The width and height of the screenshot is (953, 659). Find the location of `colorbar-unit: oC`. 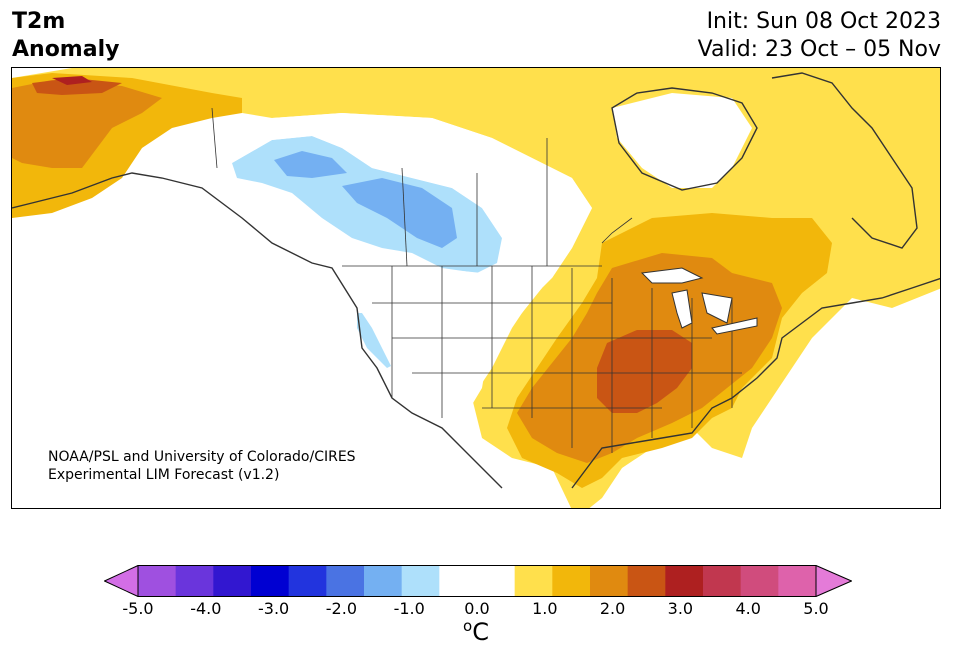

colorbar-unit: oC is located at coordinates (476, 631).